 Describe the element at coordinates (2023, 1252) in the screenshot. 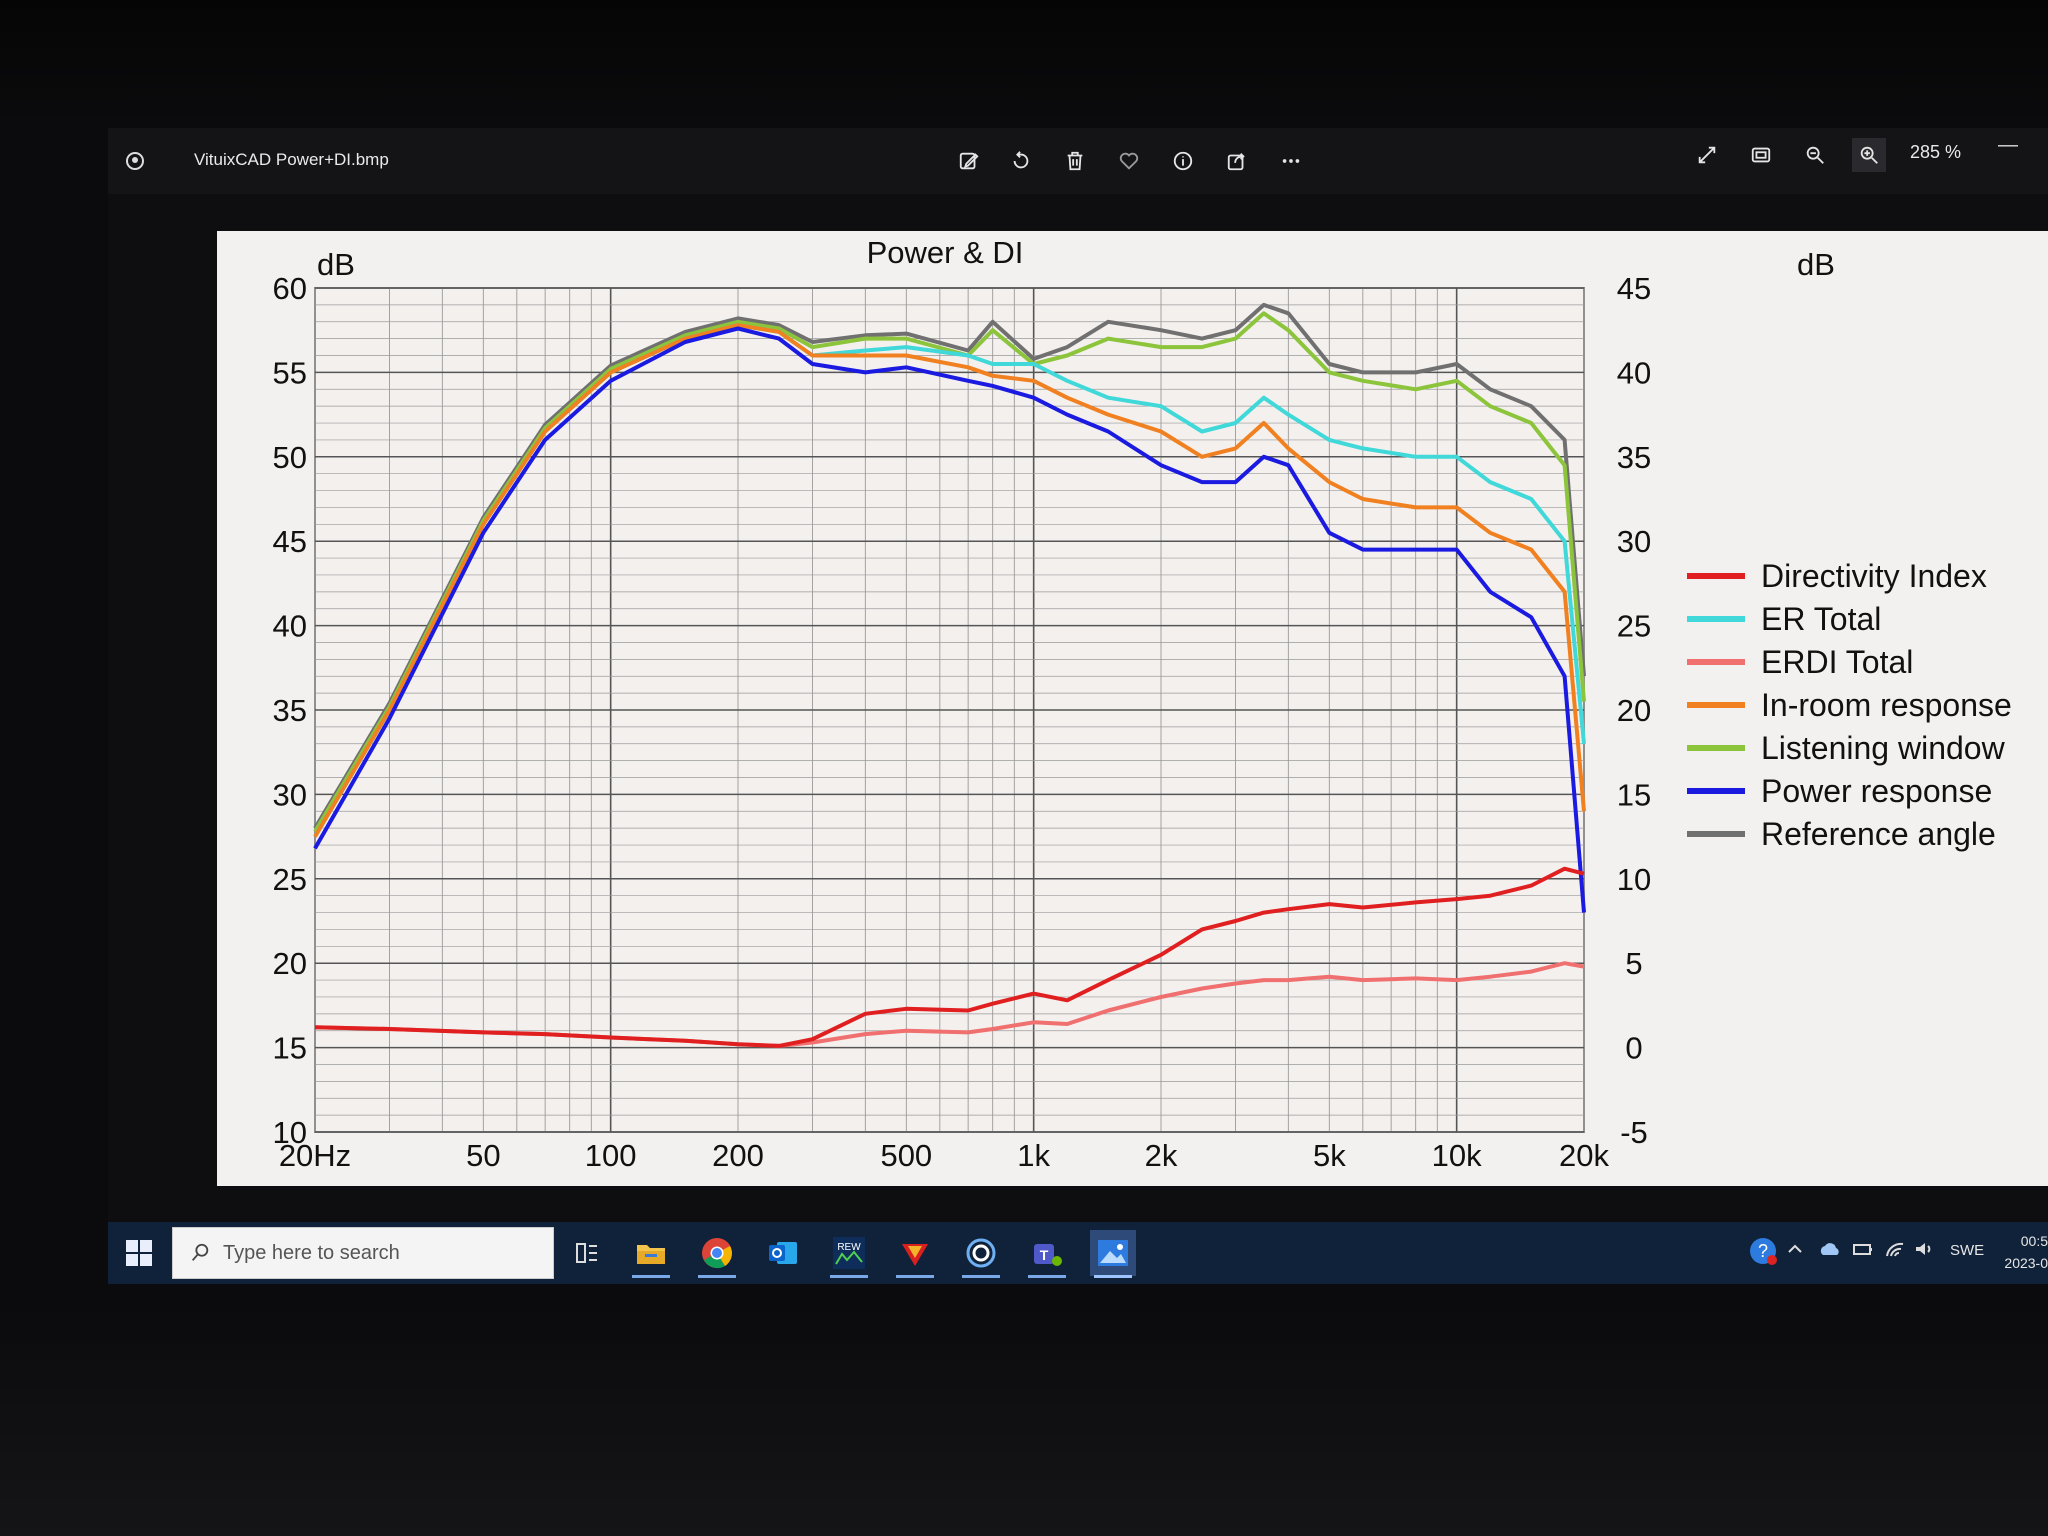

I see `clock: 00:5 2023-0` at that location.